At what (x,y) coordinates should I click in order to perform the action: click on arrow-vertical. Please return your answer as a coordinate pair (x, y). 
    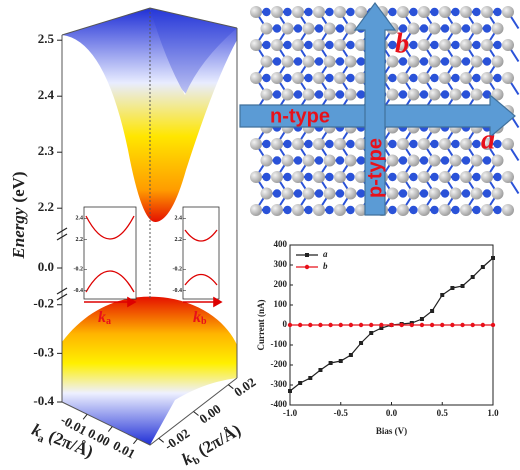
    Looking at the image, I should click on (375, 108).